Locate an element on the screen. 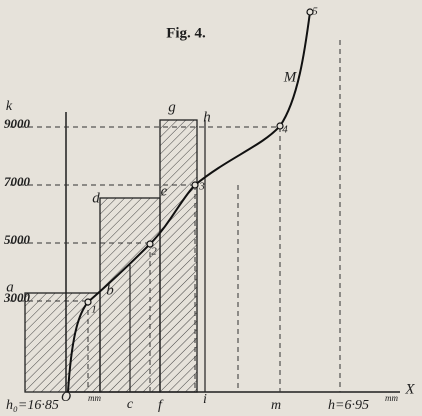  point-label: 1 is located at coordinates (94, 310).